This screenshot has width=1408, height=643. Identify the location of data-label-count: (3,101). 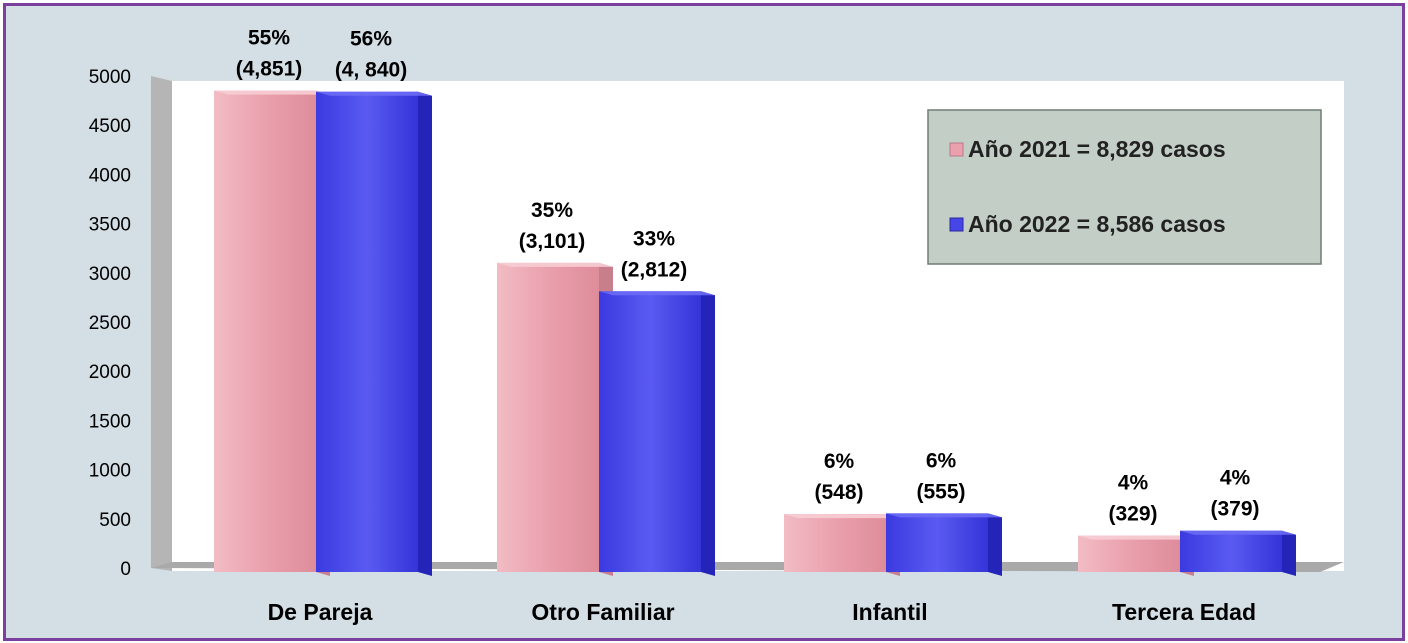
(552, 241).